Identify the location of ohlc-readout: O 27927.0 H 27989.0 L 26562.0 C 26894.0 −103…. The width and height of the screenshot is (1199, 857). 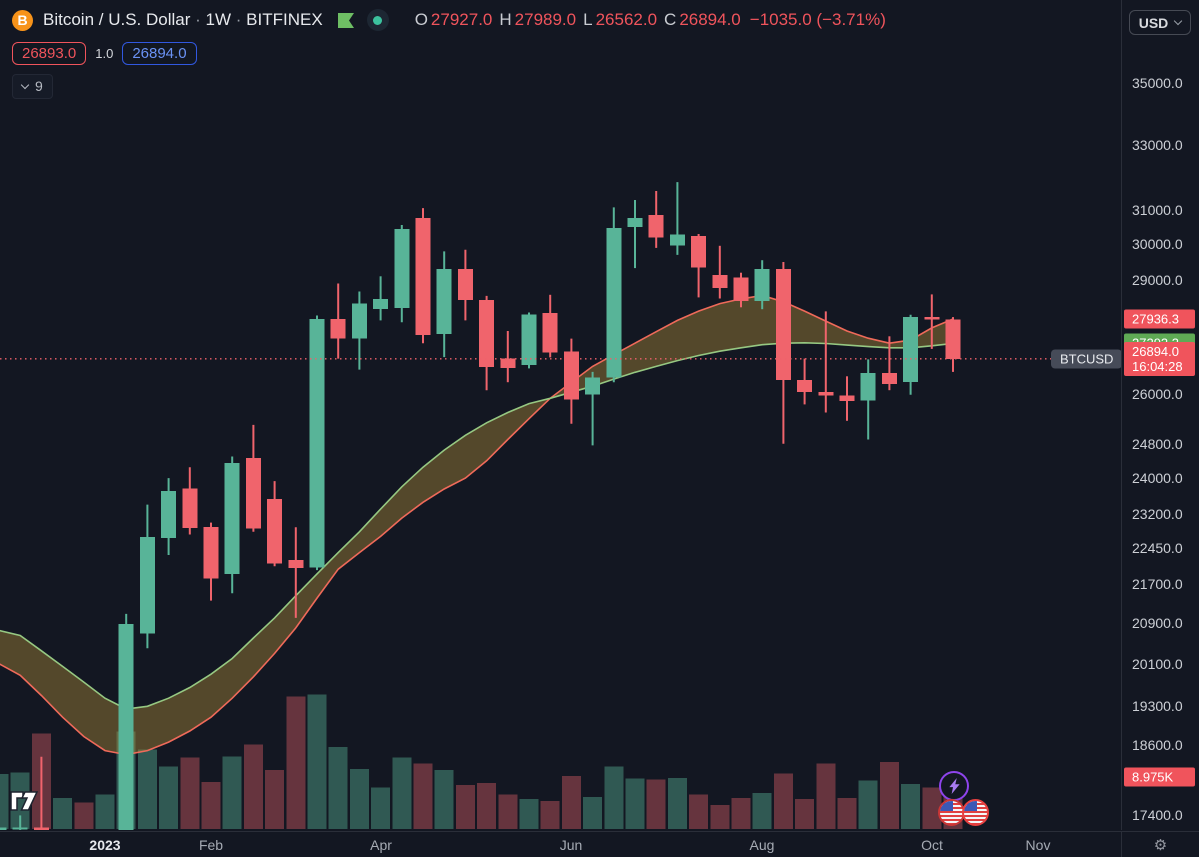
(650, 19).